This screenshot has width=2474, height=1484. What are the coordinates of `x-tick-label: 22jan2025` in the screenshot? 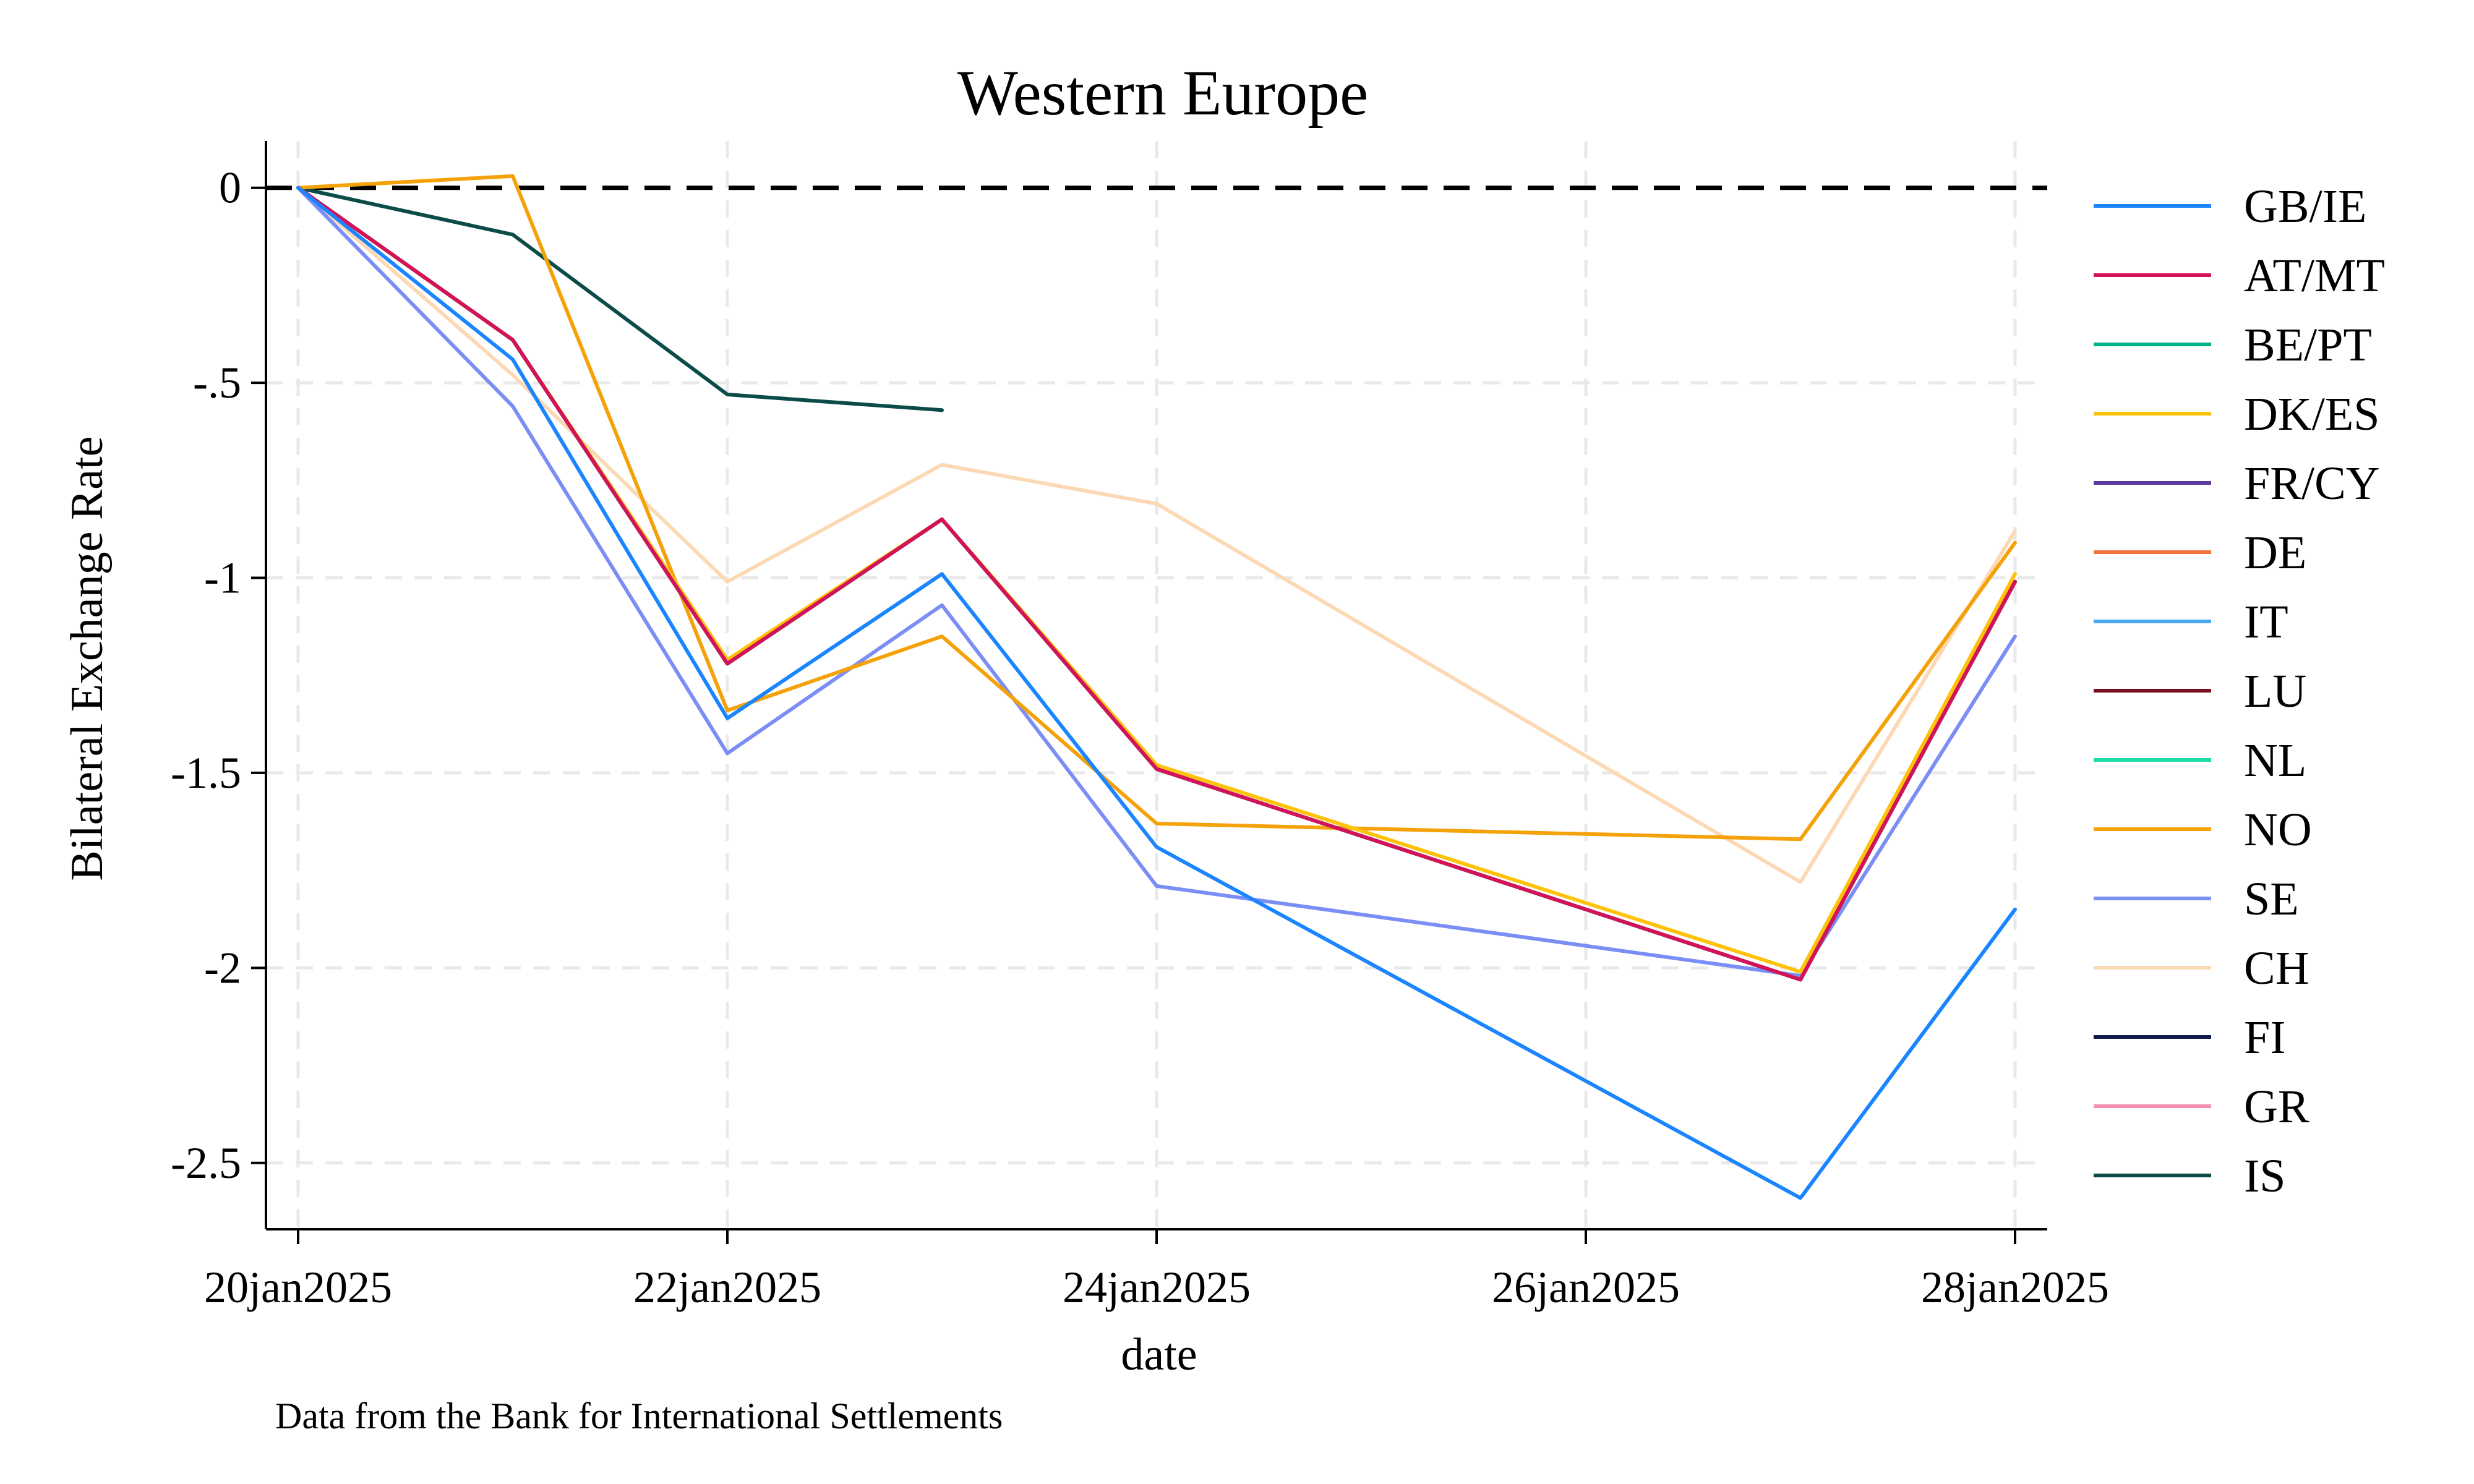 It's located at (727, 1287).